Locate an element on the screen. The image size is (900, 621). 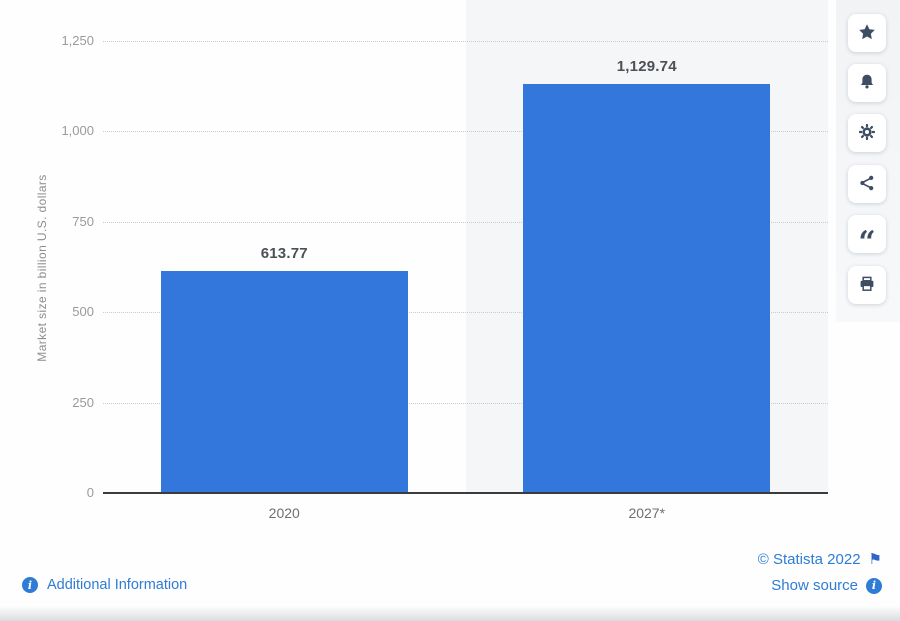
flag-icon: ⚑ is located at coordinates (875, 559).